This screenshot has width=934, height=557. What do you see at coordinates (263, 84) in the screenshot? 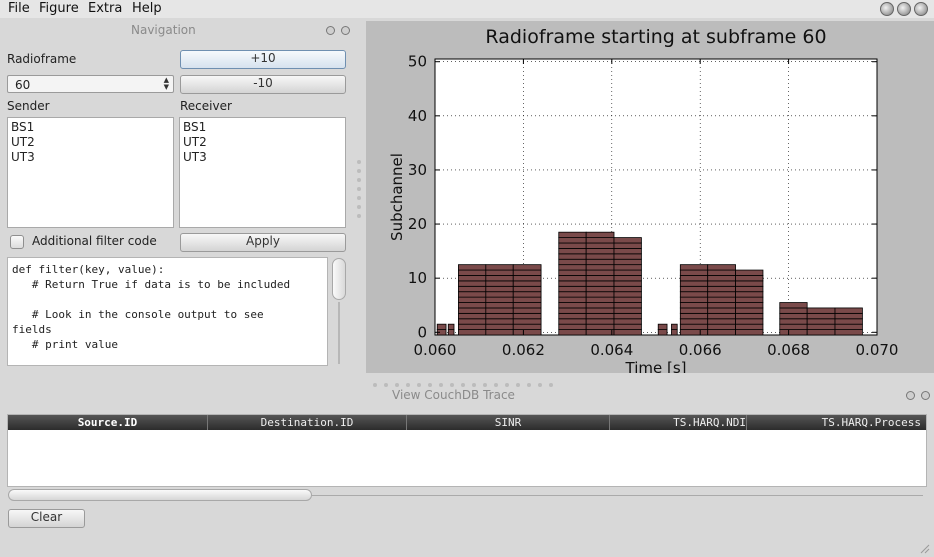
I see `minus-ten-button: -10` at bounding box center [263, 84].